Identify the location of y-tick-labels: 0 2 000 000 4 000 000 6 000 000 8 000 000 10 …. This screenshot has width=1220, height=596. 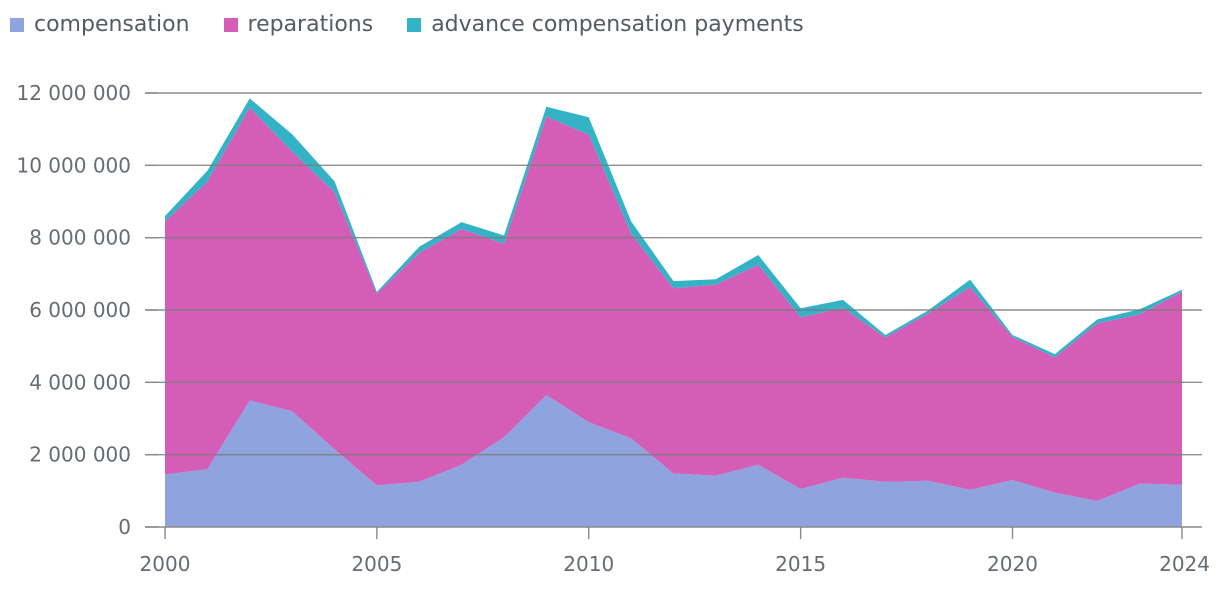
(73, 310).